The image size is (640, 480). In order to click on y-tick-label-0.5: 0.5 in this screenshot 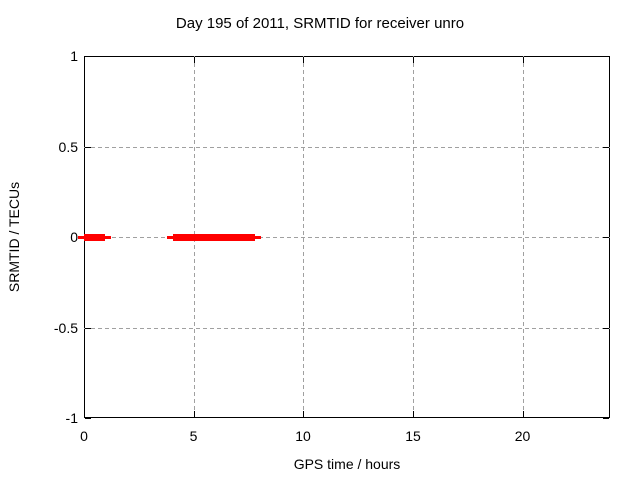, I will do `click(68, 146)`.